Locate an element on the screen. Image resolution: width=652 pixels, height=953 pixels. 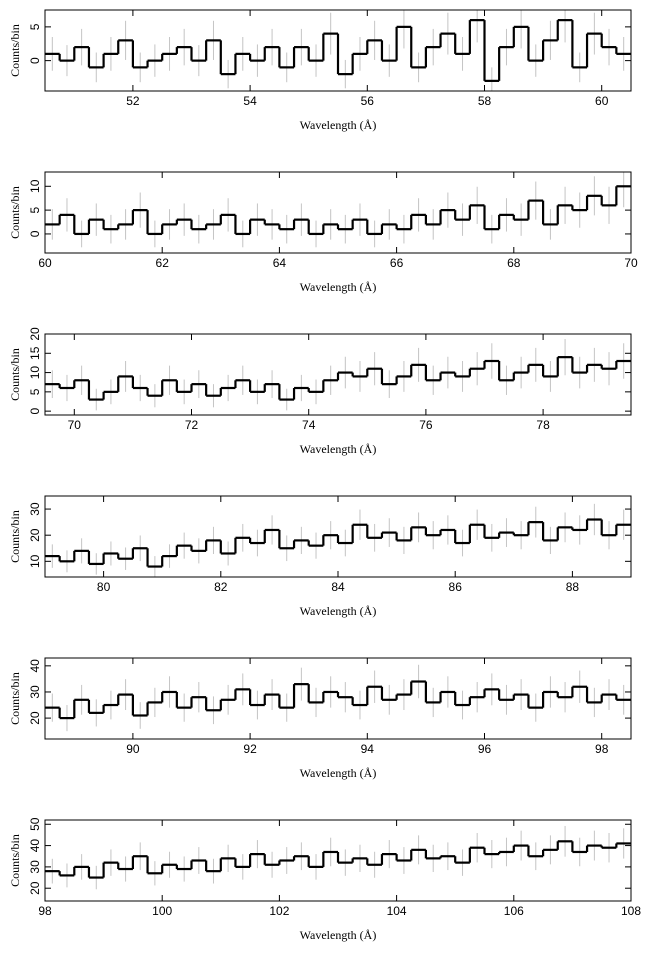
x-tick-label: 72 is located at coordinates (192, 425).